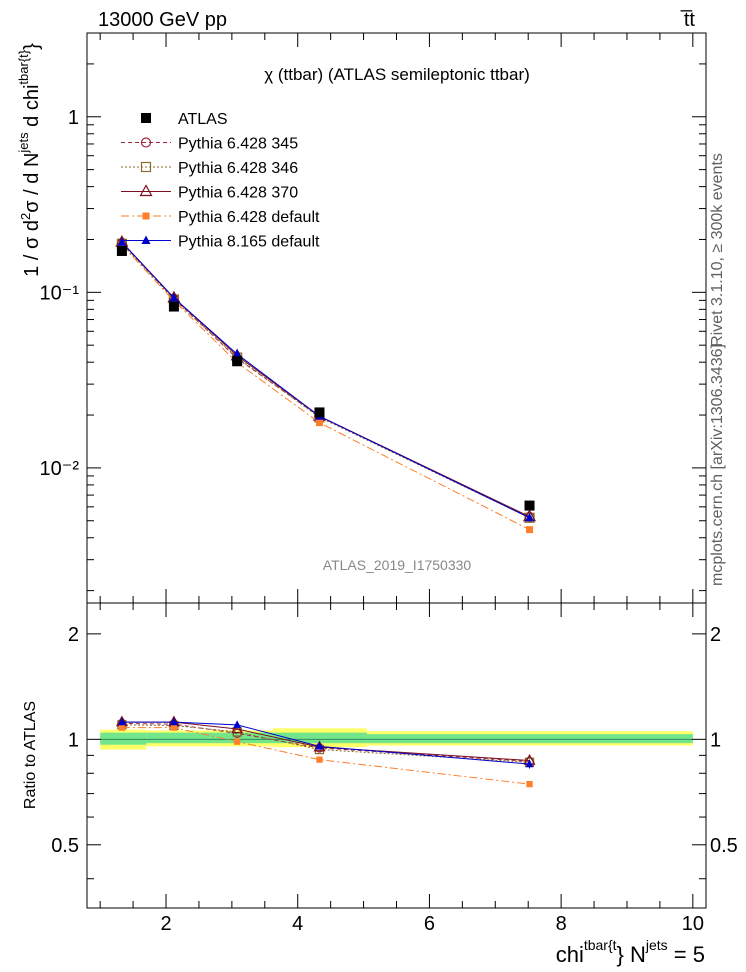 The width and height of the screenshot is (746, 972). I want to click on ratio-line-p346, so click(325, 743).